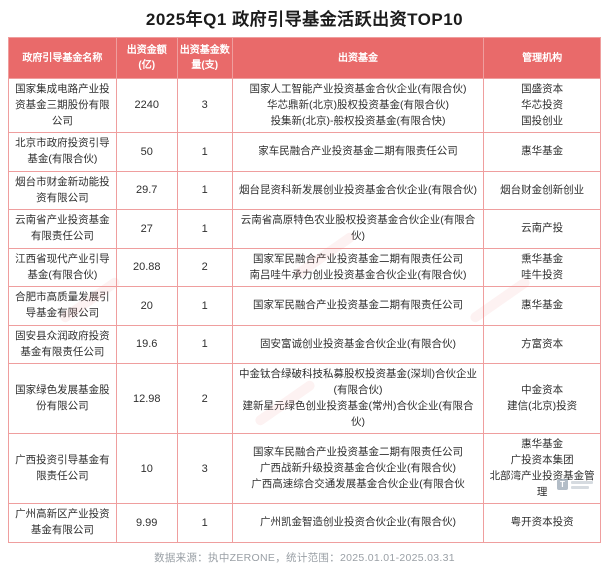 Image resolution: width=609 pixels, height=565 pixels. What do you see at coordinates (542, 405) in the screenshot?
I see `manager-line: 建信(北京)投资` at bounding box center [542, 405].